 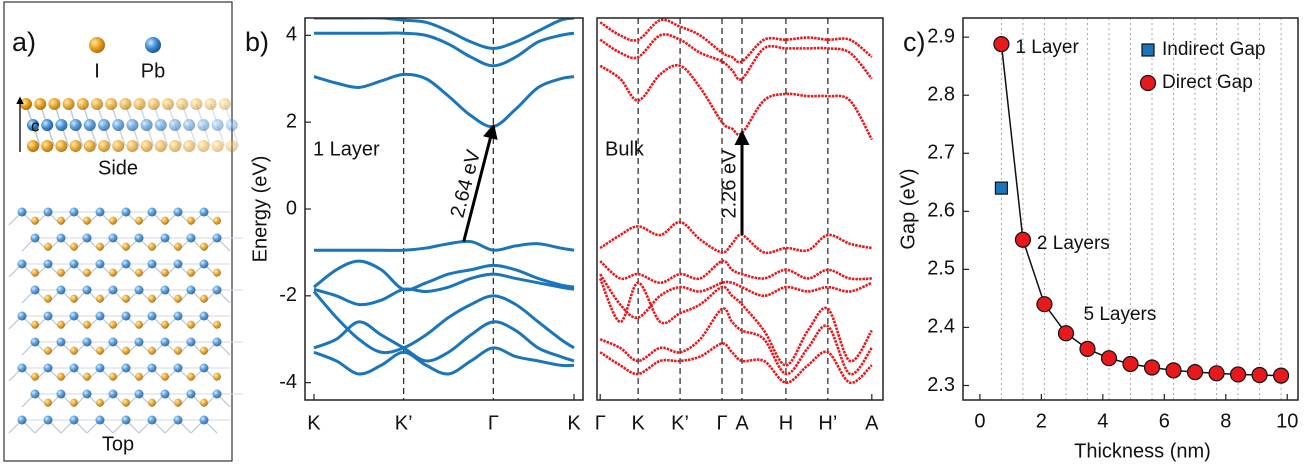 What do you see at coordinates (118, 444) in the screenshot?
I see `view-caption: Top` at bounding box center [118, 444].